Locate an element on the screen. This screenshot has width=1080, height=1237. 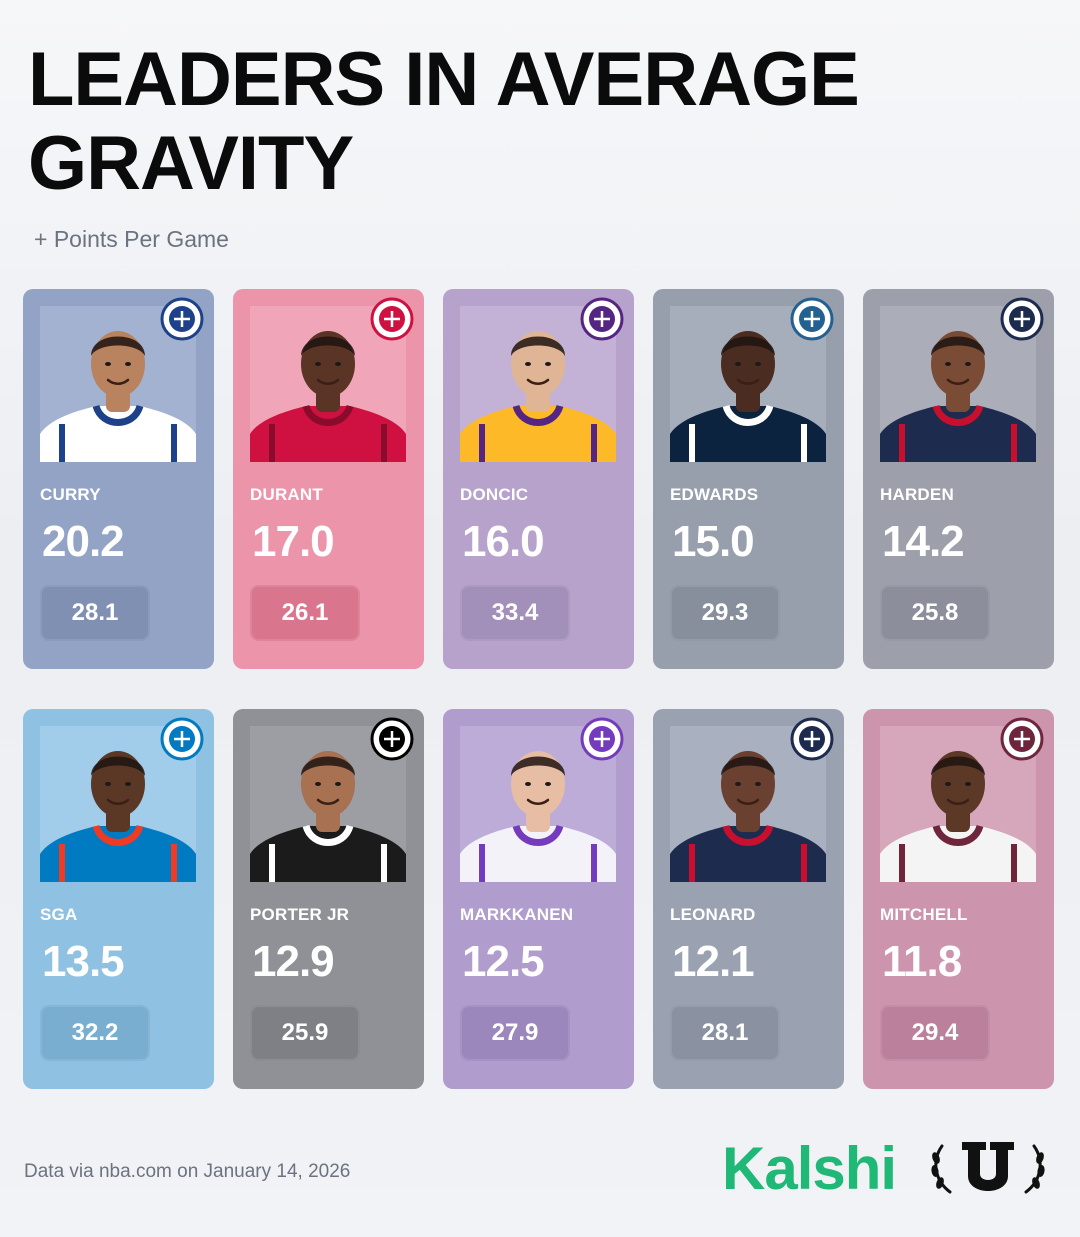
gravity-value: 14.2 is located at coordinates (923, 541).